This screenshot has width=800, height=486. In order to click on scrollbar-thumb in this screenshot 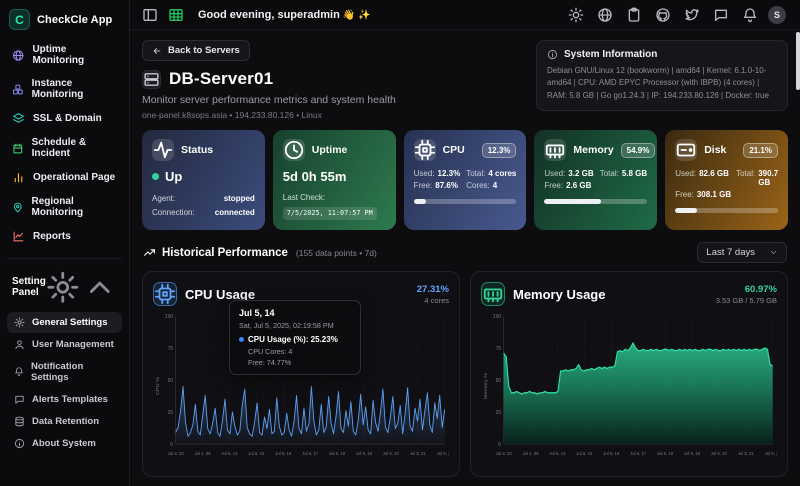, I will do `click(797, 61)`.